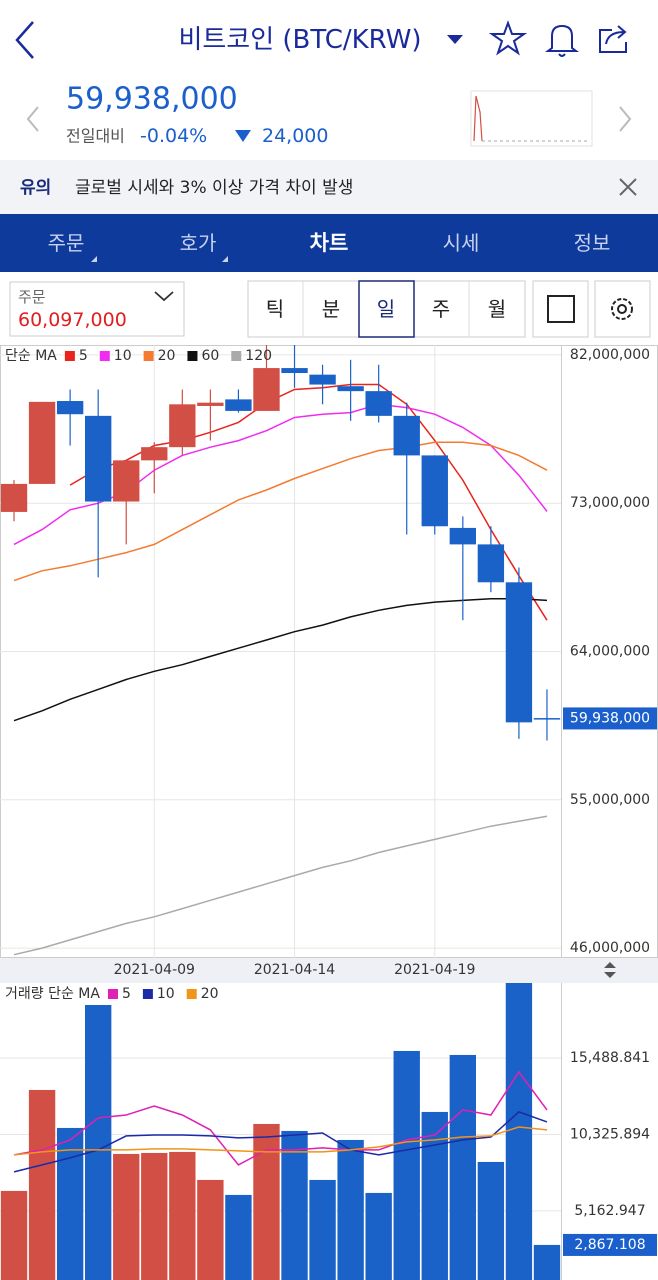 Image resolution: width=658 pixels, height=1280 pixels. Describe the element at coordinates (562, 40) in the screenshot. I see `alarm-icon` at that location.